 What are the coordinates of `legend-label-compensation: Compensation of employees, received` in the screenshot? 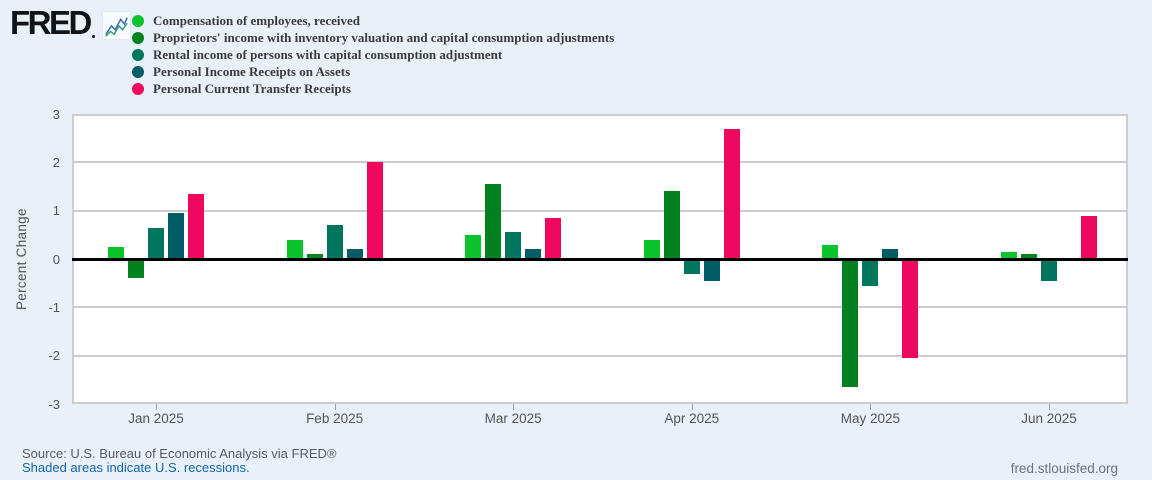 It's located at (257, 20).